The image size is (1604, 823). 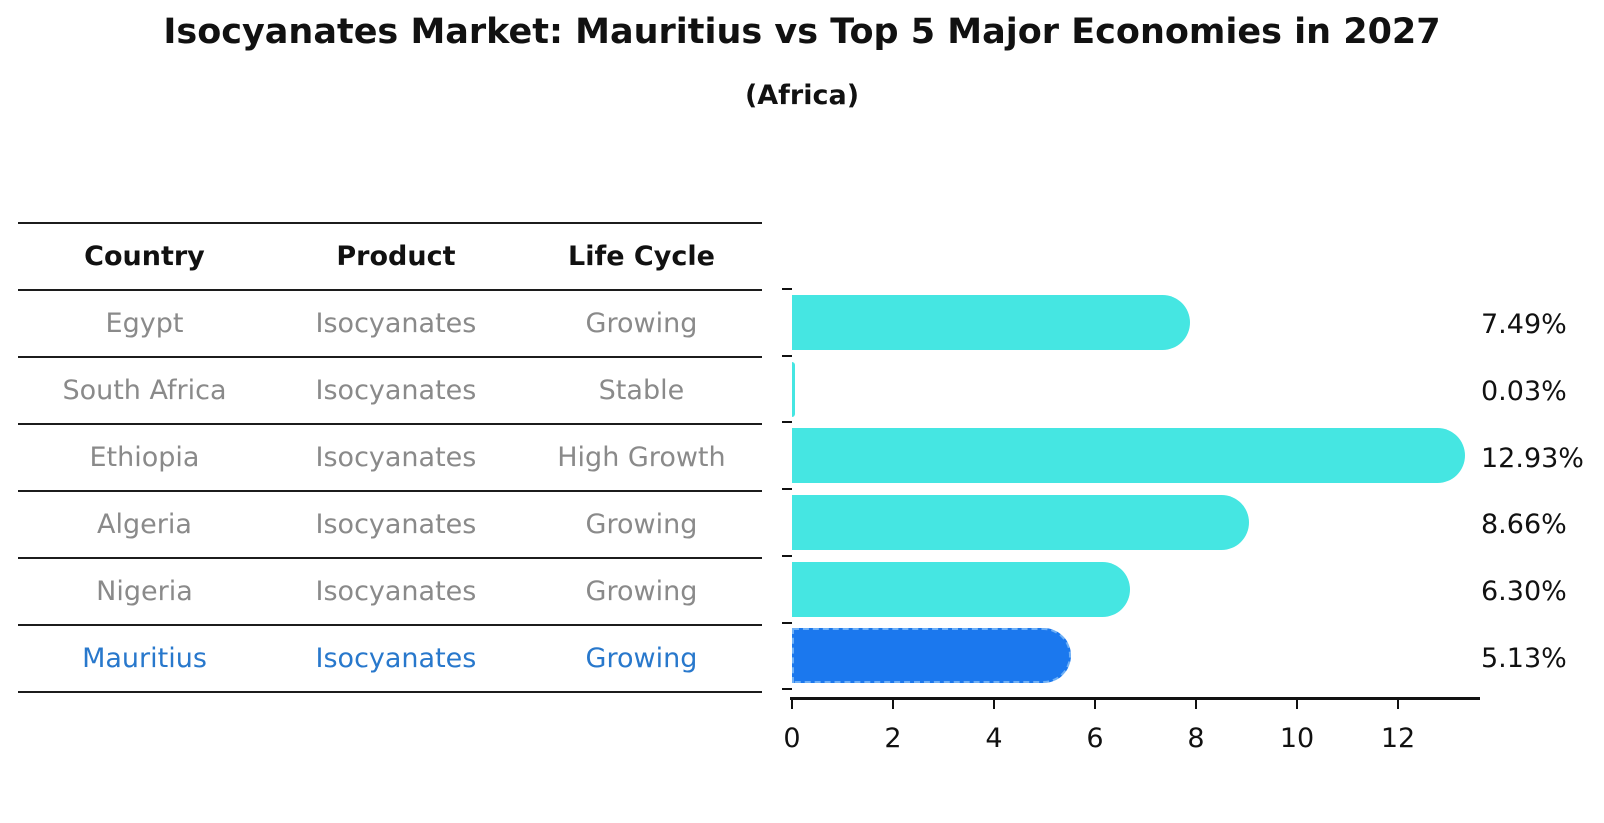 I want to click on chart-subtitle: (Africa), so click(x=802, y=95).